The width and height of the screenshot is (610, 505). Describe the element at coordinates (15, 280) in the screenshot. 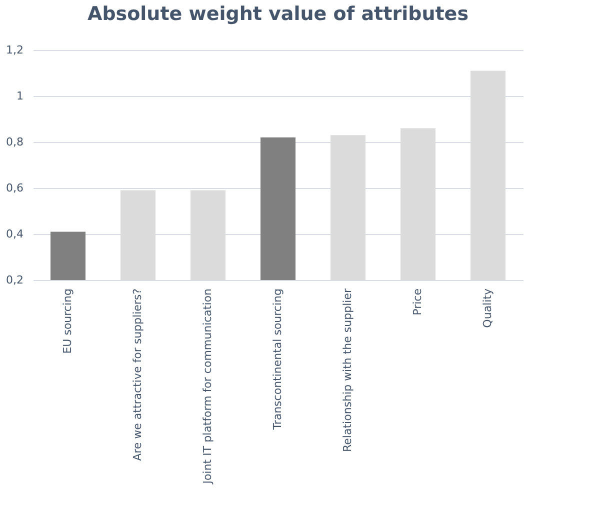

I see `y-tick-label: 0,2` at that location.